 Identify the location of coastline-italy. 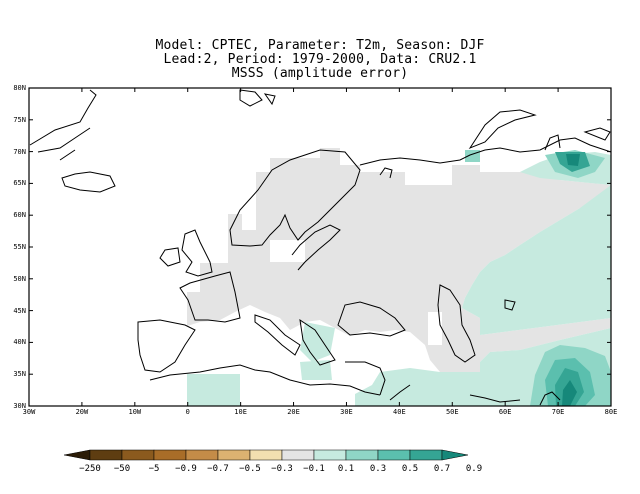
(277, 335).